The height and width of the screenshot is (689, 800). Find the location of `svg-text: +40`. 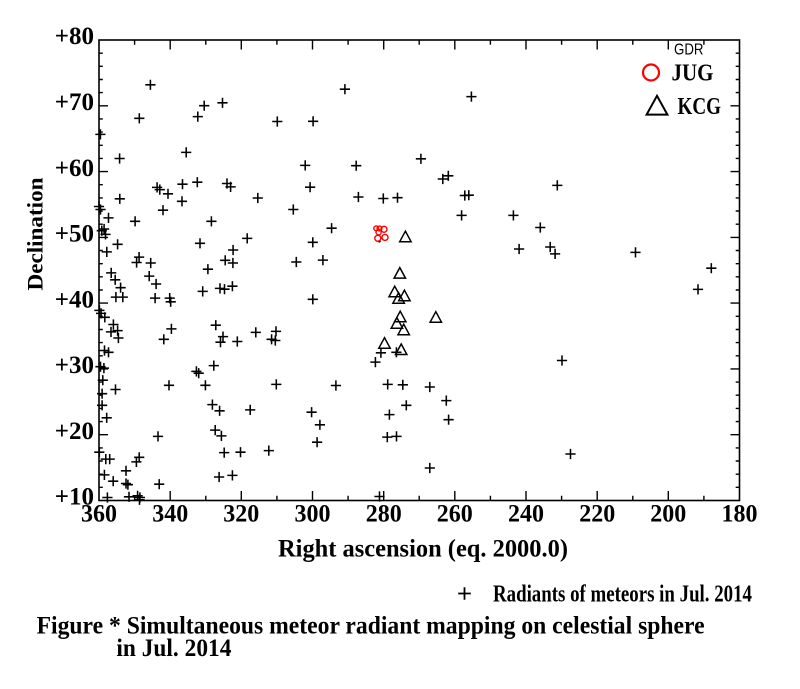

svg-text: +40 is located at coordinates (74, 299).